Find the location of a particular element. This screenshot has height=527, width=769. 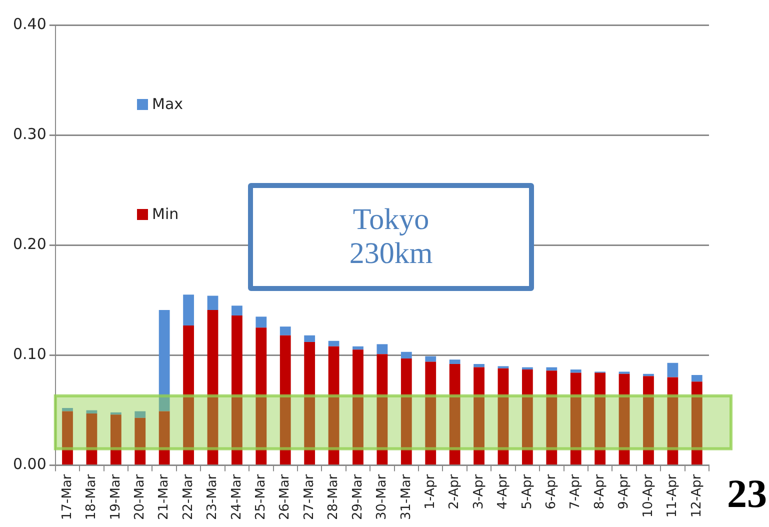

x-tick-label: 10-Apr is located at coordinates (648, 496).